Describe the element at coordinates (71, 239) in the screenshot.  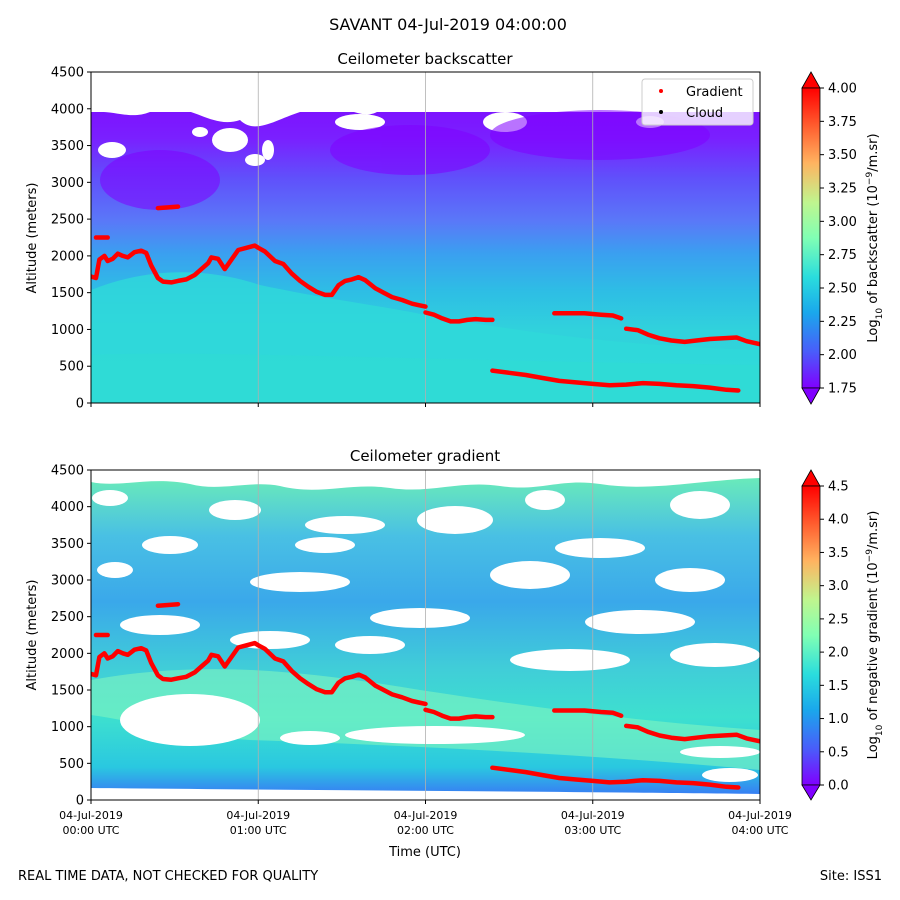
I see `backscatter-yaxis: 0 500 1000 1500 2000 2500 3000 3500 4000 4500` at that location.